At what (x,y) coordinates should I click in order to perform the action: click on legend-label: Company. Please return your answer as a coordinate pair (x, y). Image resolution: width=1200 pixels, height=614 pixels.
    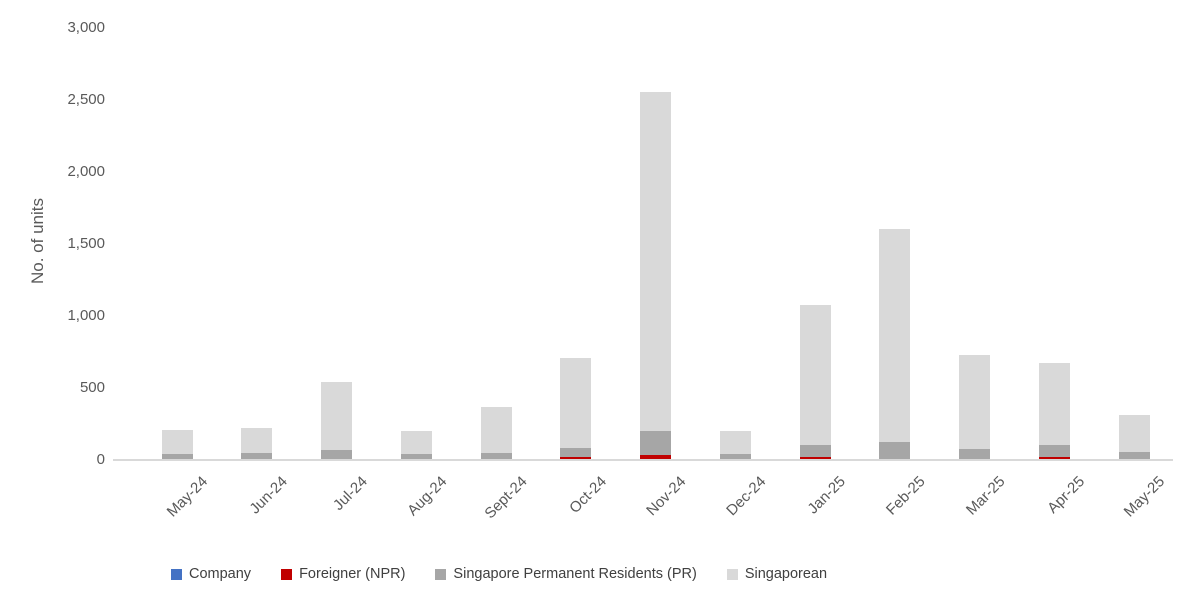
    Looking at the image, I should click on (220, 574).